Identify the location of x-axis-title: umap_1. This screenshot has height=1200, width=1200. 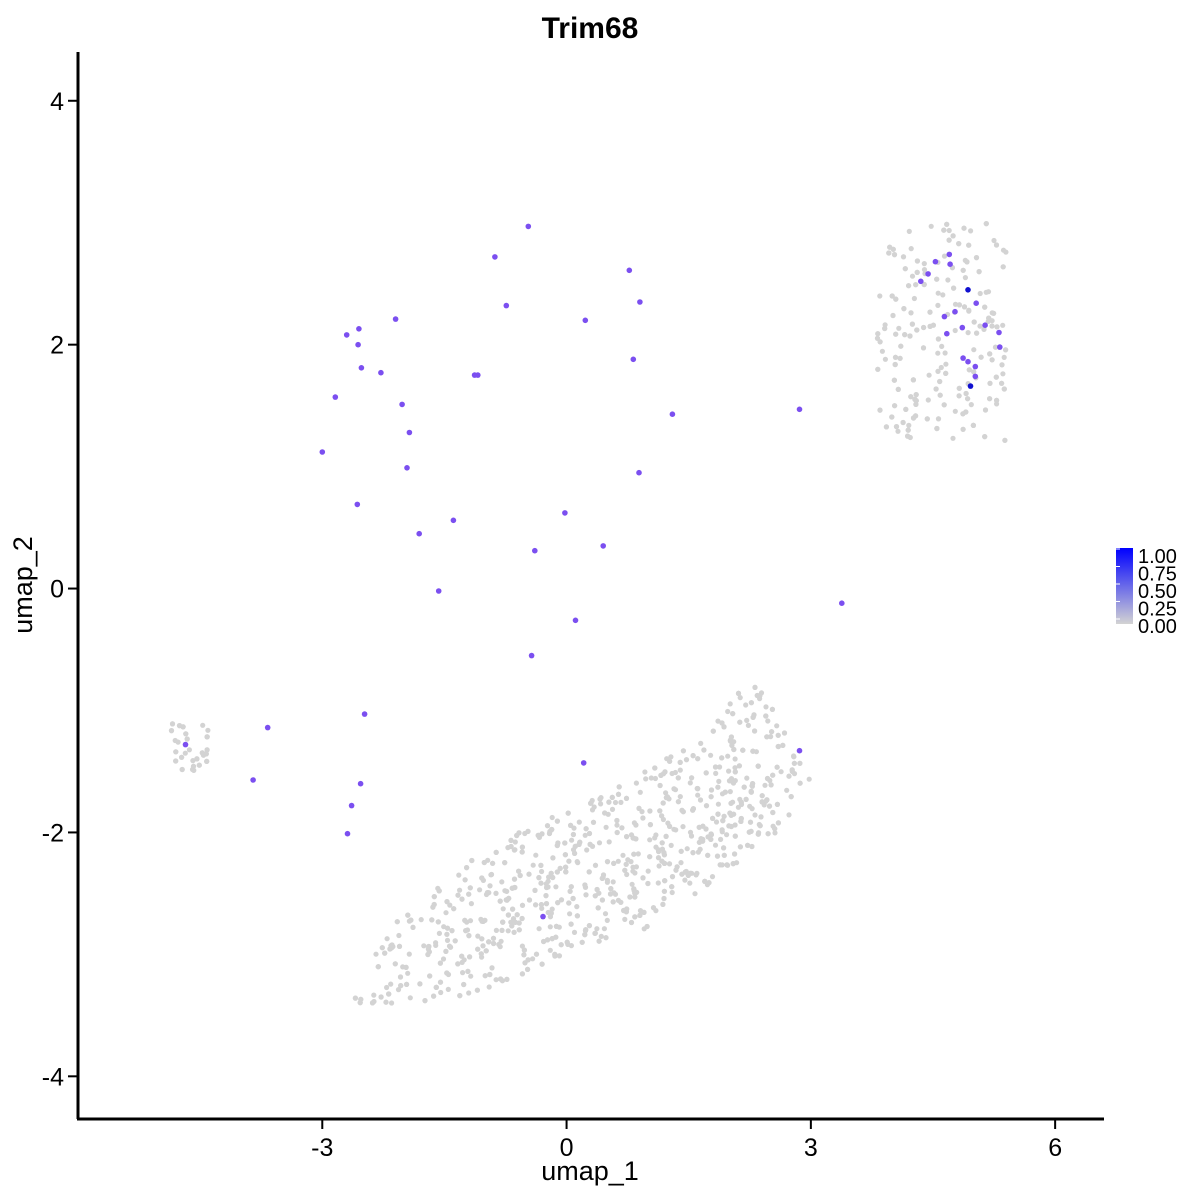
(590, 1171).